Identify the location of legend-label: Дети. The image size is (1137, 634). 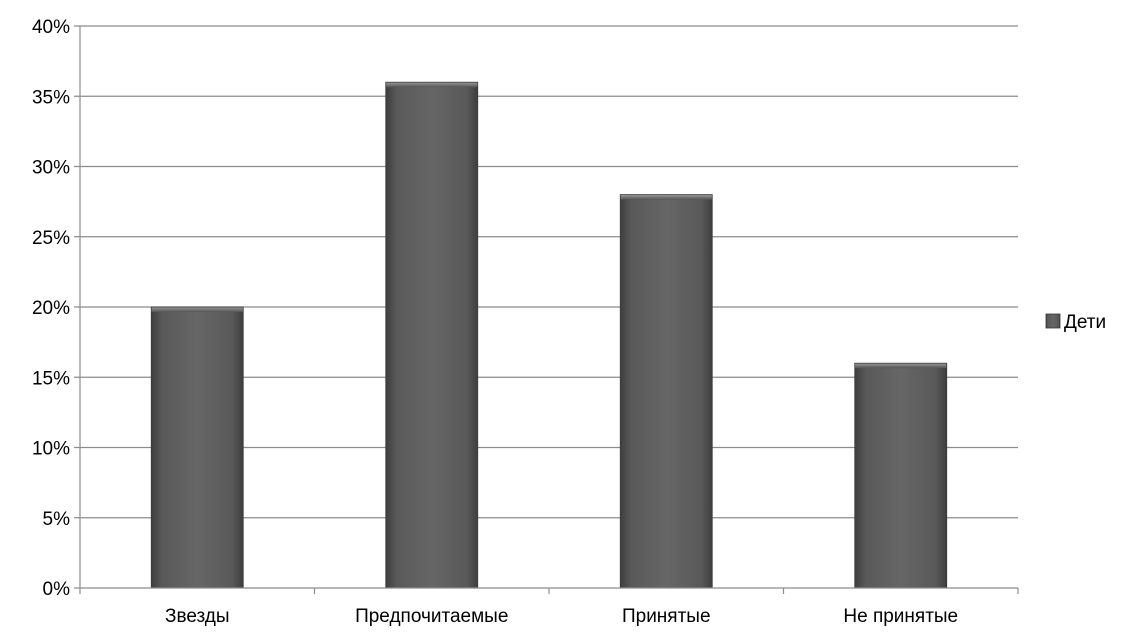
(1085, 322).